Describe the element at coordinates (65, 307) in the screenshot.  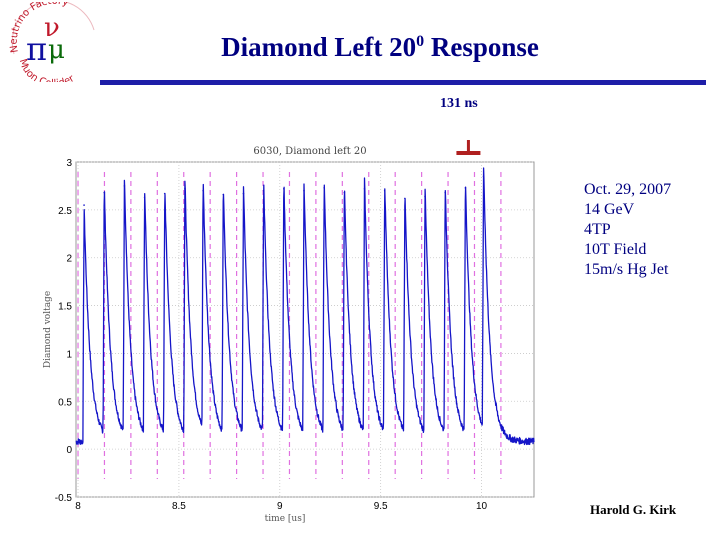
I see `y-tick-label: 1.5` at that location.